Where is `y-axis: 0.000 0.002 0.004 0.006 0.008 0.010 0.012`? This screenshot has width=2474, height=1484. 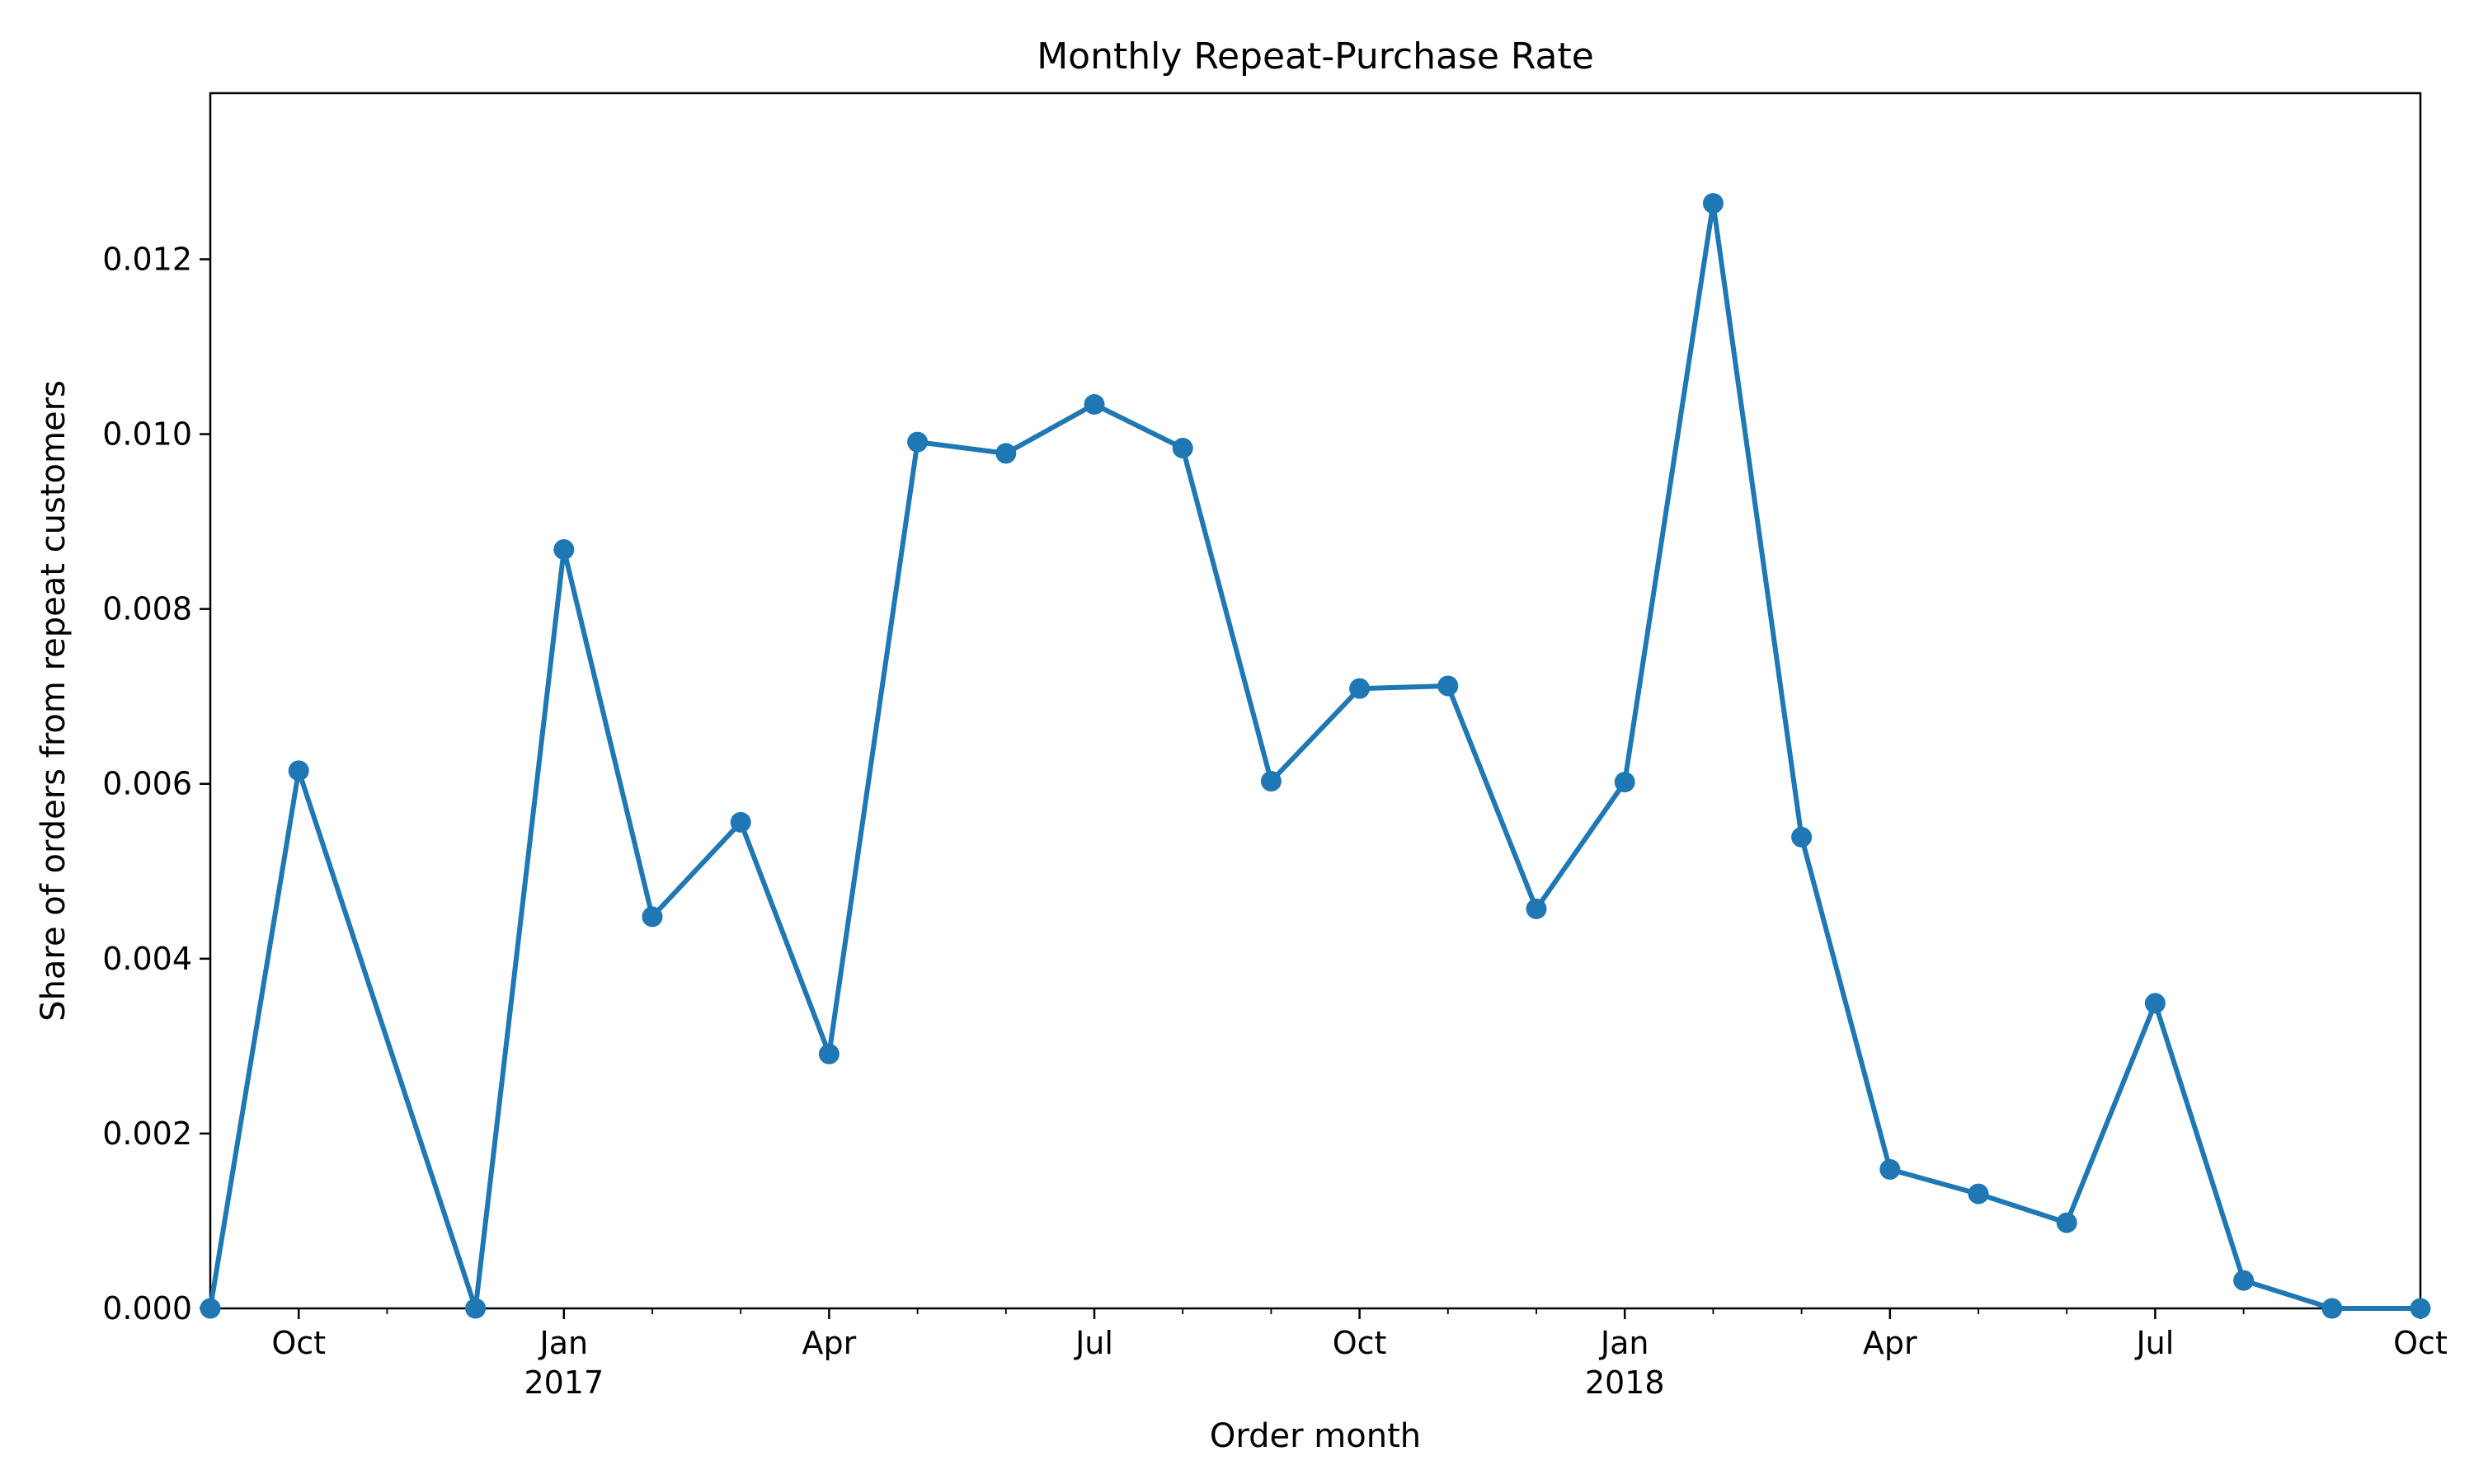 y-axis: 0.000 0.002 0.004 0.006 0.008 0.010 0.012 is located at coordinates (156, 784).